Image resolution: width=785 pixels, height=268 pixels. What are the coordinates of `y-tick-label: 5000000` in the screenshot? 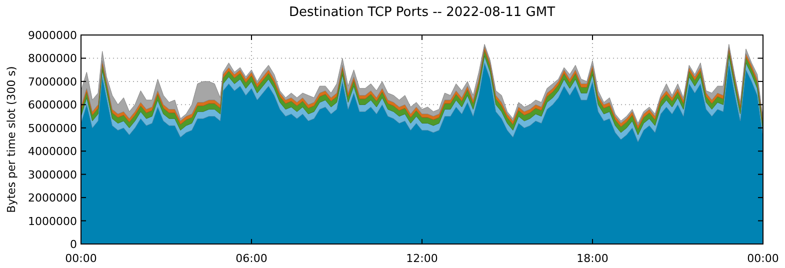 It's located at (52, 128).